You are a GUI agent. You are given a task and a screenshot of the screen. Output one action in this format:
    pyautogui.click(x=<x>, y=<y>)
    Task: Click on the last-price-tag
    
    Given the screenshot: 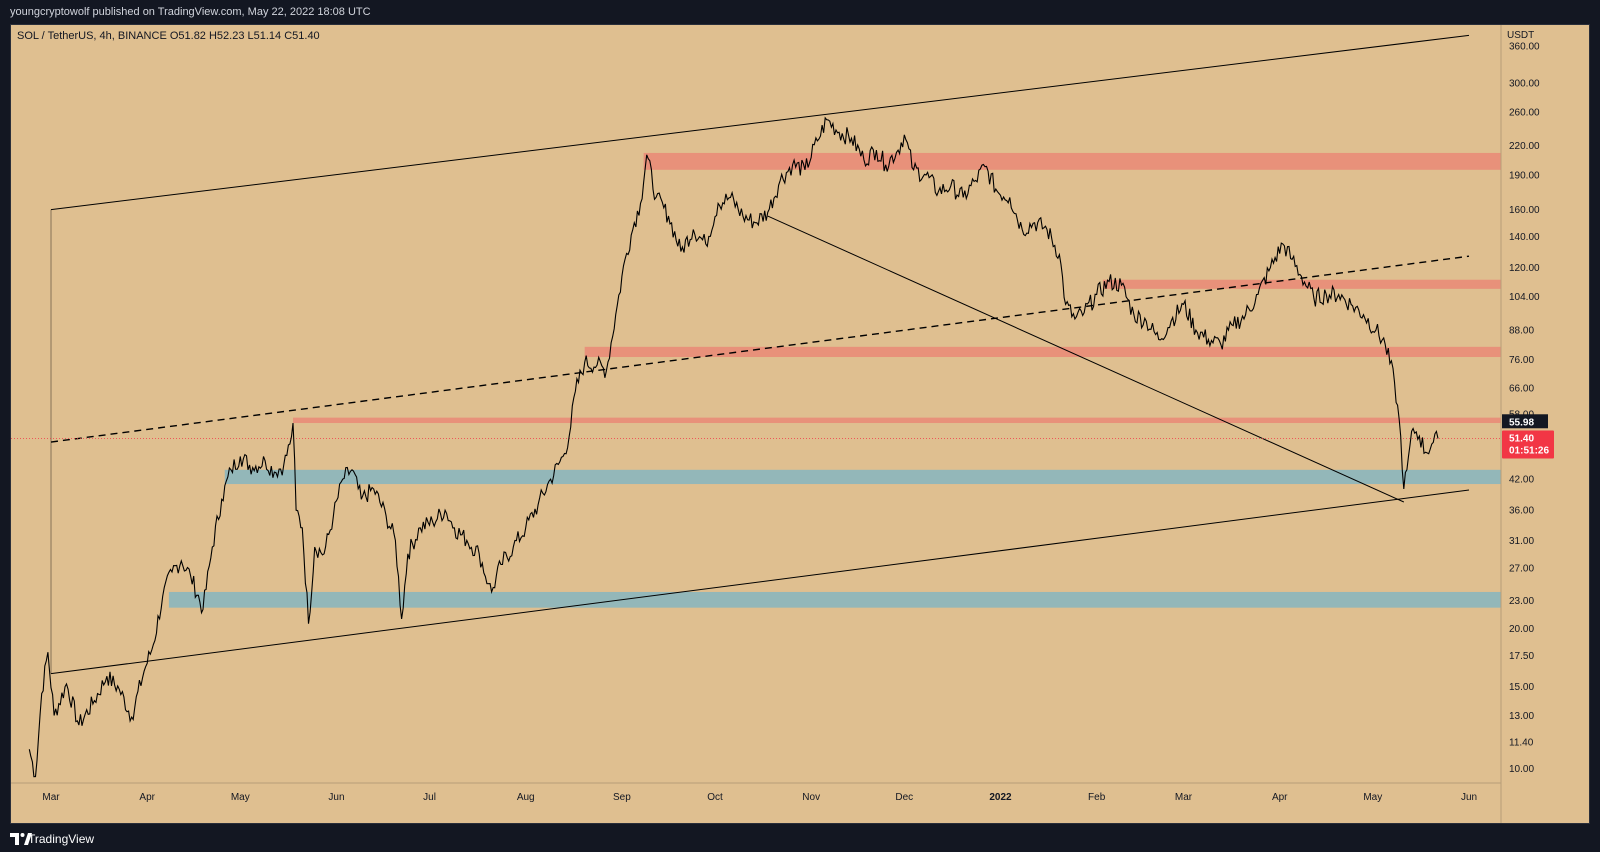 What is the action you would take?
    pyautogui.click(x=1528, y=444)
    